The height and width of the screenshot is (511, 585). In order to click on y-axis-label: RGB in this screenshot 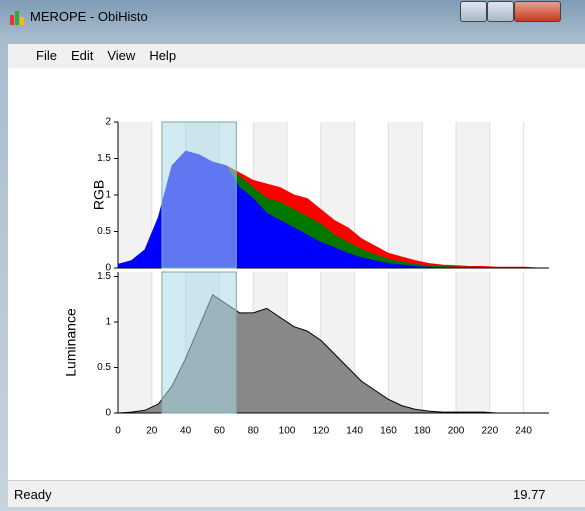, I will do `click(99, 195)`.